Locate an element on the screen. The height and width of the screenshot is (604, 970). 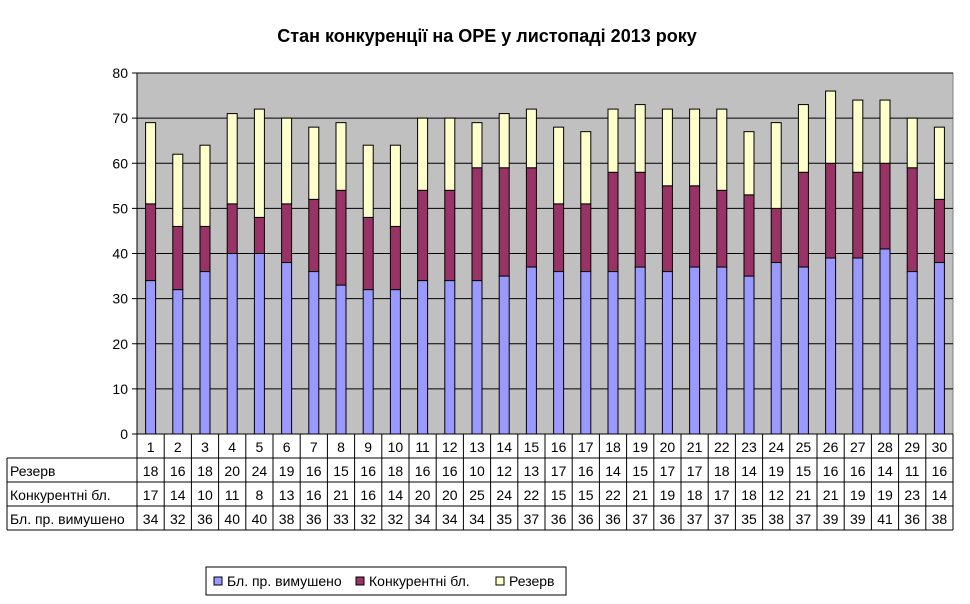
category-label: 2 is located at coordinates (178, 447).